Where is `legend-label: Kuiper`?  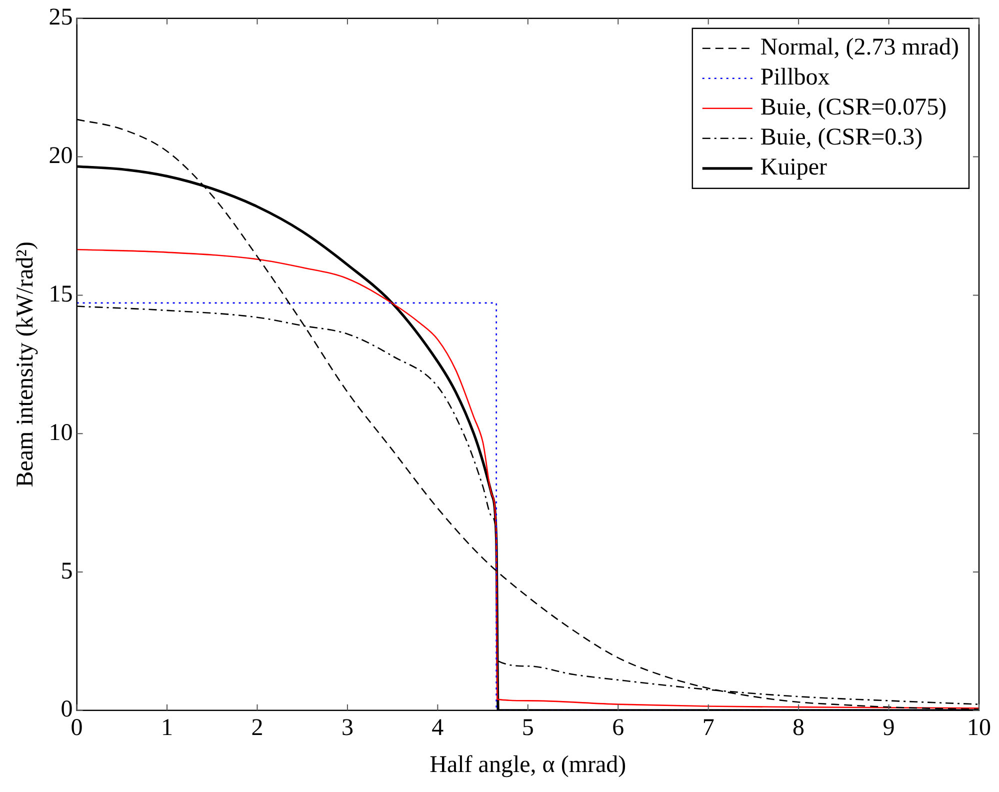
legend-label: Kuiper is located at coordinates (794, 167).